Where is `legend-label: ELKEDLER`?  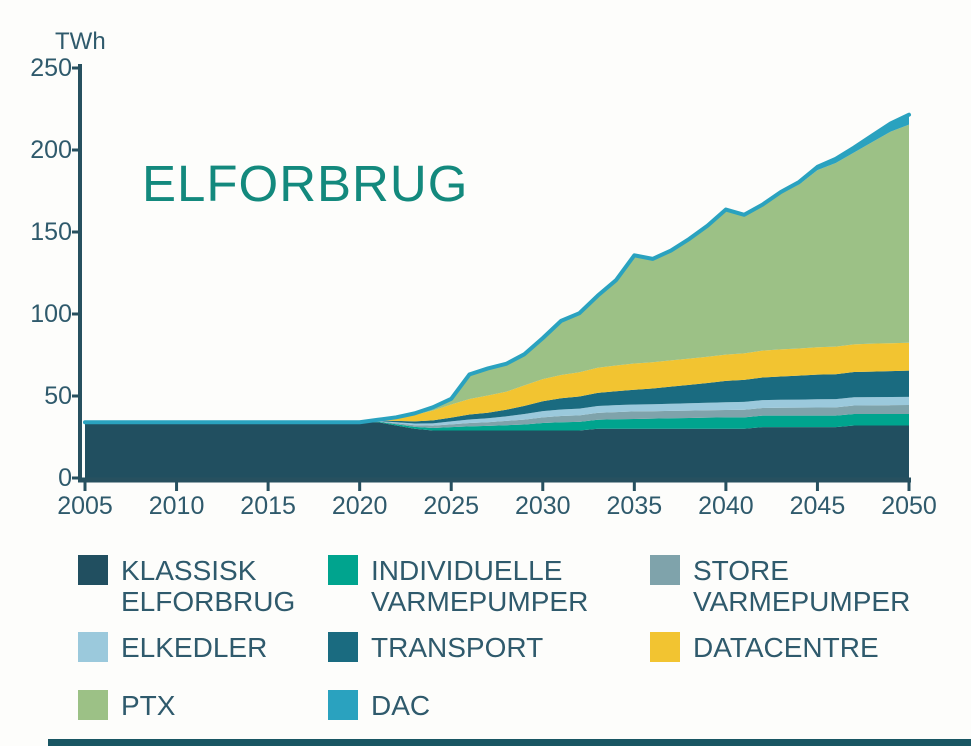 legend-label: ELKEDLER is located at coordinates (194, 647).